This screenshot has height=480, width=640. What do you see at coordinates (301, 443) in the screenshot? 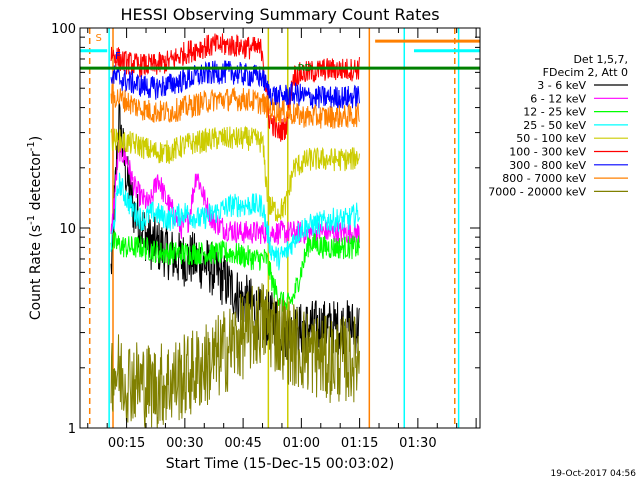
I see `x-tick-label: 01:00` at bounding box center [301, 443].